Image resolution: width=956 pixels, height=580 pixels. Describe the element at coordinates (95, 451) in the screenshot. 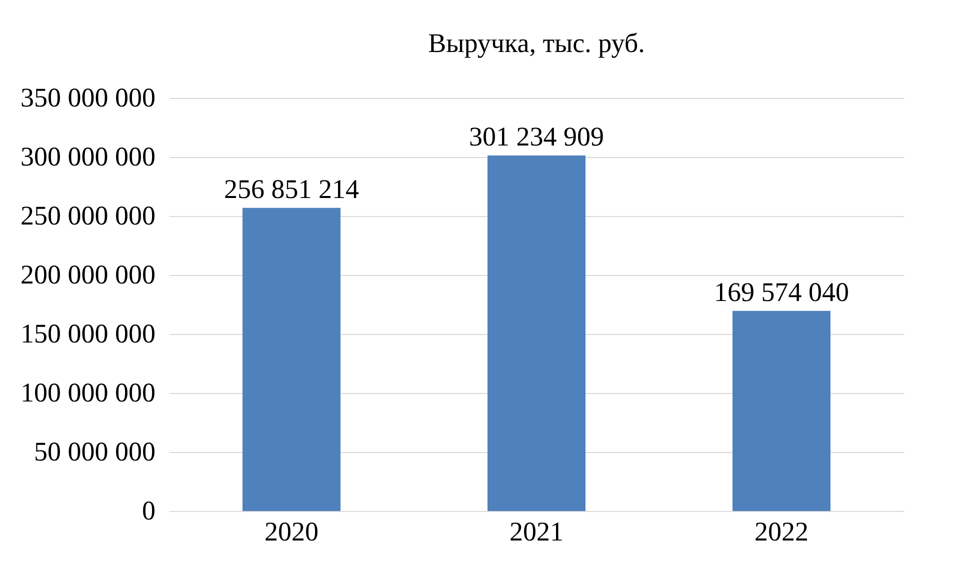

I see `y-tick-label: 50 000 000` at that location.